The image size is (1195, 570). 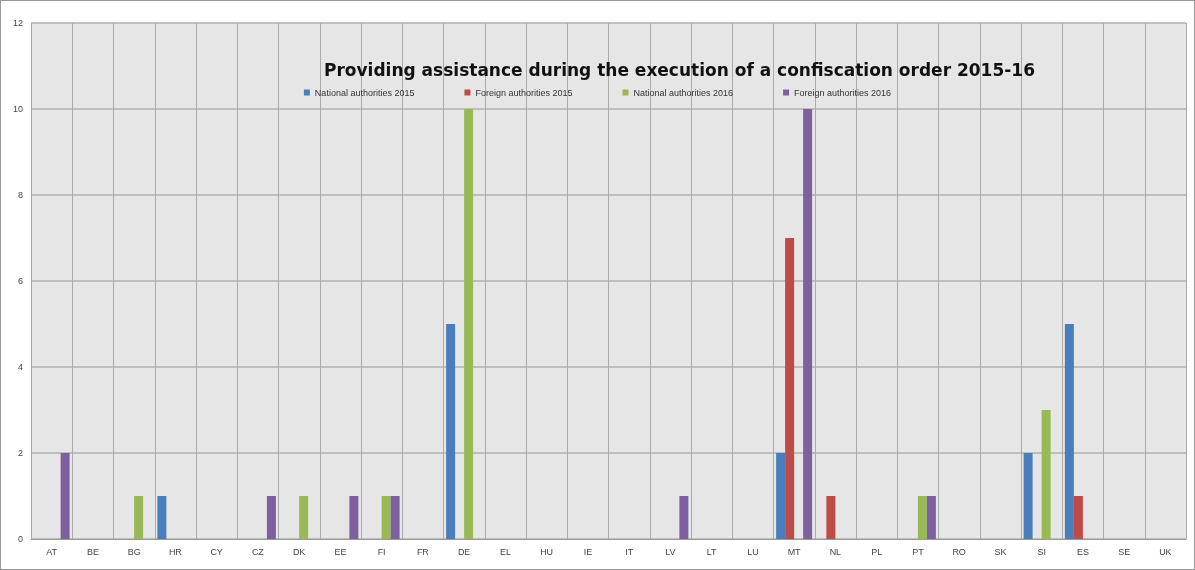 What do you see at coordinates (340, 551) in the screenshot?
I see `x-tick-label: EE` at bounding box center [340, 551].